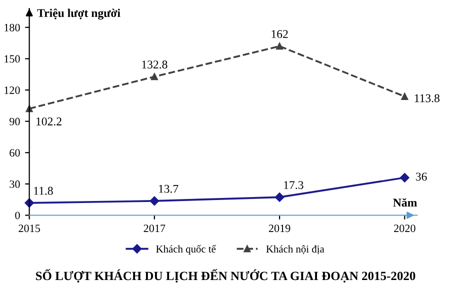 The image size is (451, 287). I want to click on x-tick-label: 2017, so click(155, 228).